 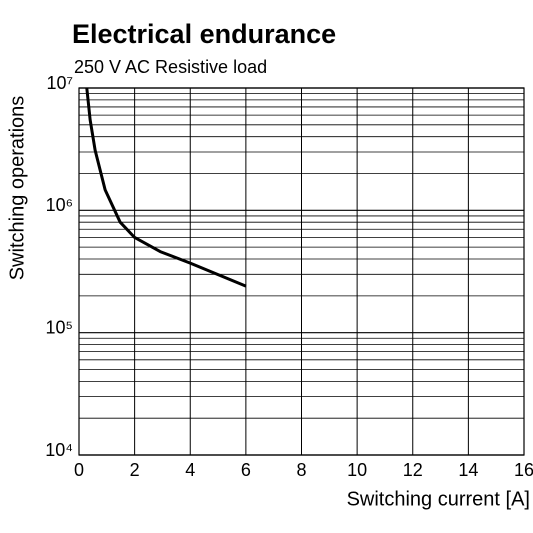 I want to click on x-axis-label: Switching current [A], so click(x=438, y=499).